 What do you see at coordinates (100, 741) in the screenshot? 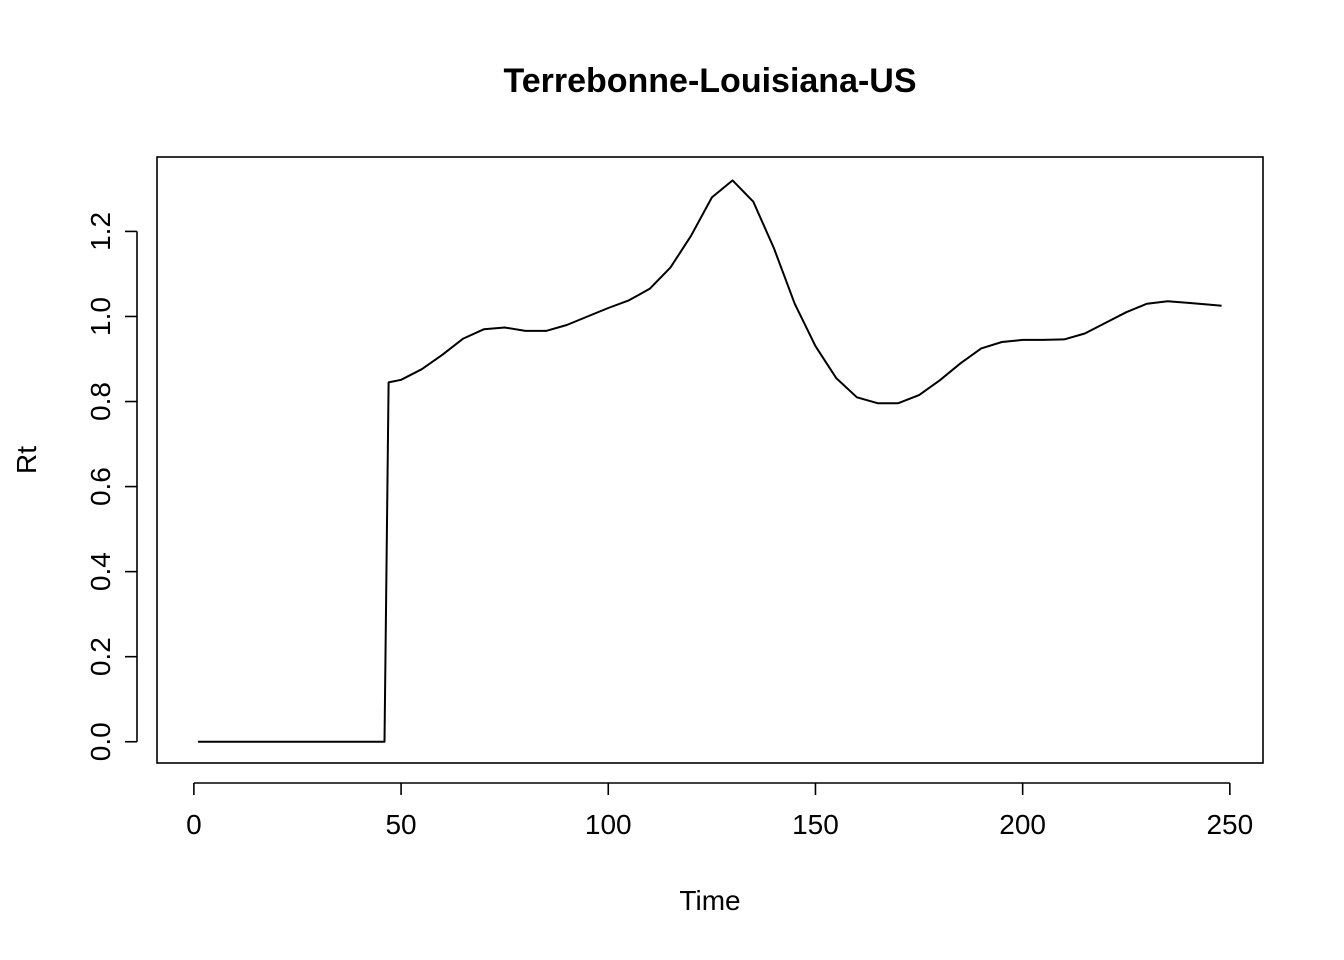
I see `y-tick-label: 0.0` at bounding box center [100, 741].